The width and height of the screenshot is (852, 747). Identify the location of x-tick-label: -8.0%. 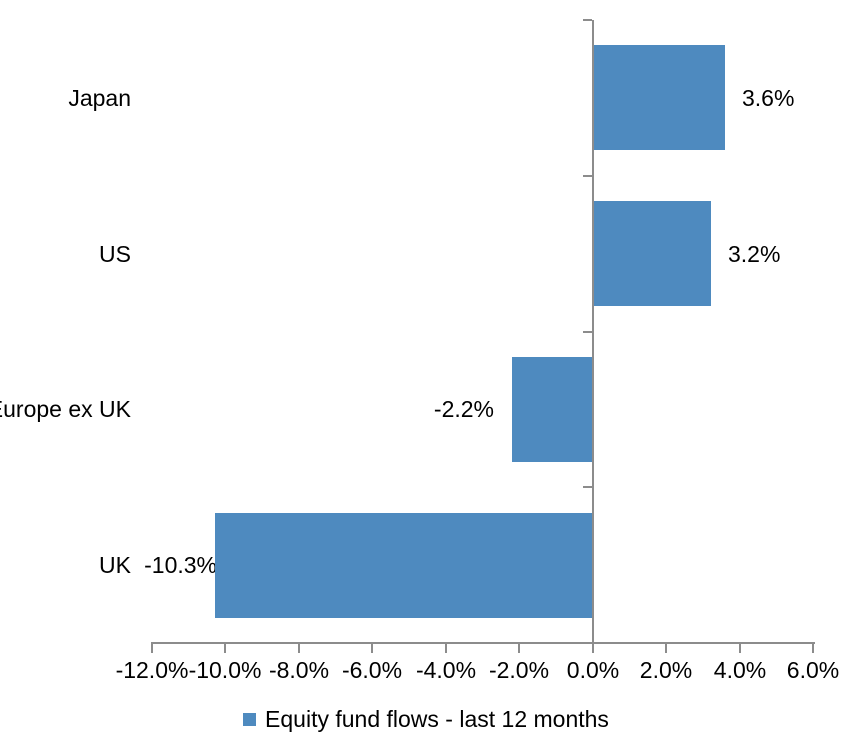
(299, 670).